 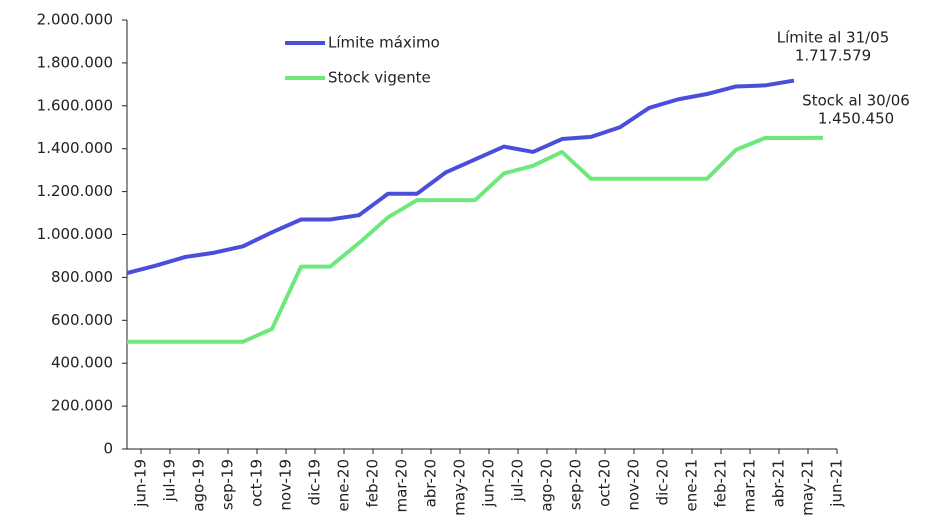 I want to click on y-tick-label: 200.000, so click(x=82, y=406).